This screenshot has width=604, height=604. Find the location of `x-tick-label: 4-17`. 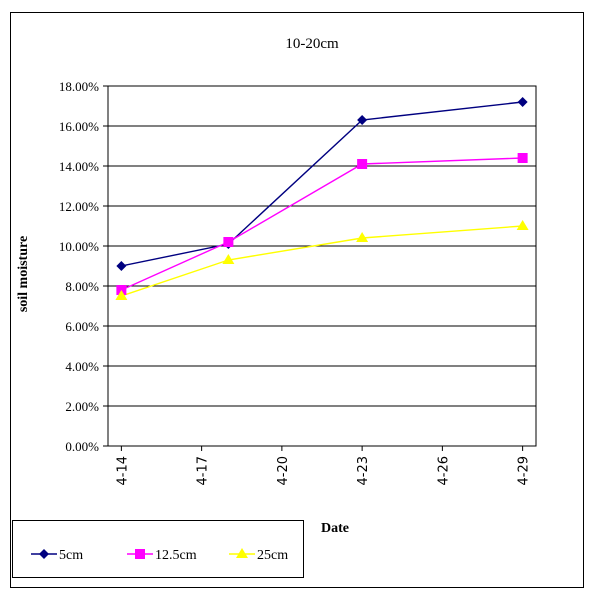

x-tick-label: 4-17 is located at coordinates (203, 471).